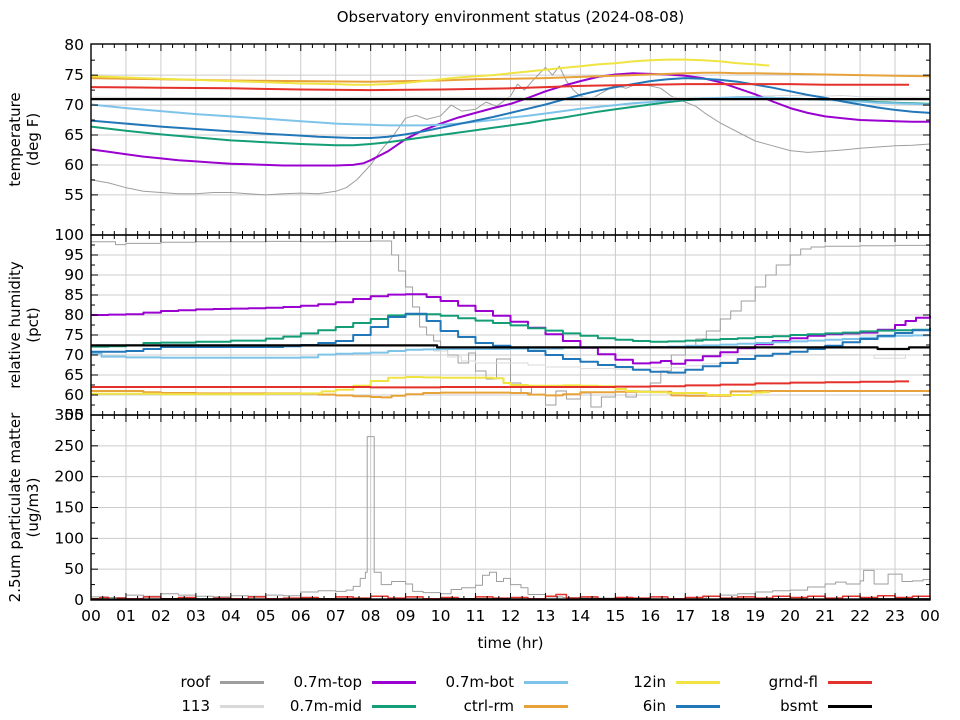 Image resolution: width=960 pixels, height=720 pixels. What do you see at coordinates (825, 616) in the screenshot?
I see `x-tick-label: 21` at bounding box center [825, 616].